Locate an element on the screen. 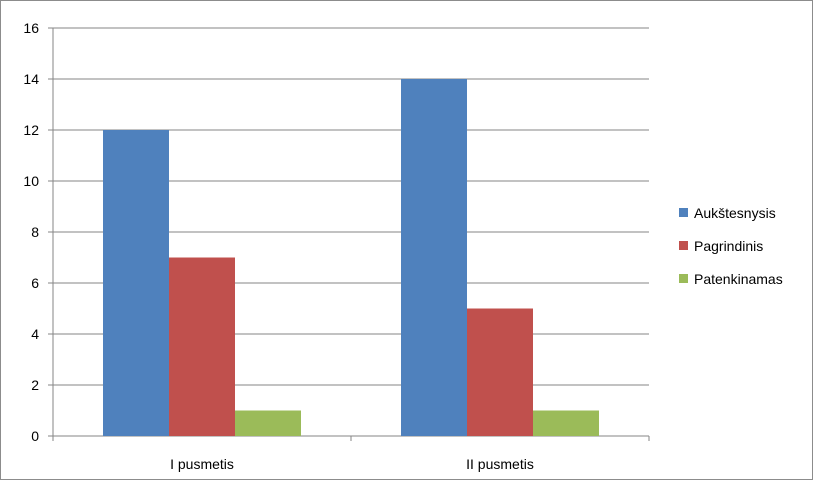 Image resolution: width=813 pixels, height=484 pixels. y-tick-label: 0 is located at coordinates (35, 436).